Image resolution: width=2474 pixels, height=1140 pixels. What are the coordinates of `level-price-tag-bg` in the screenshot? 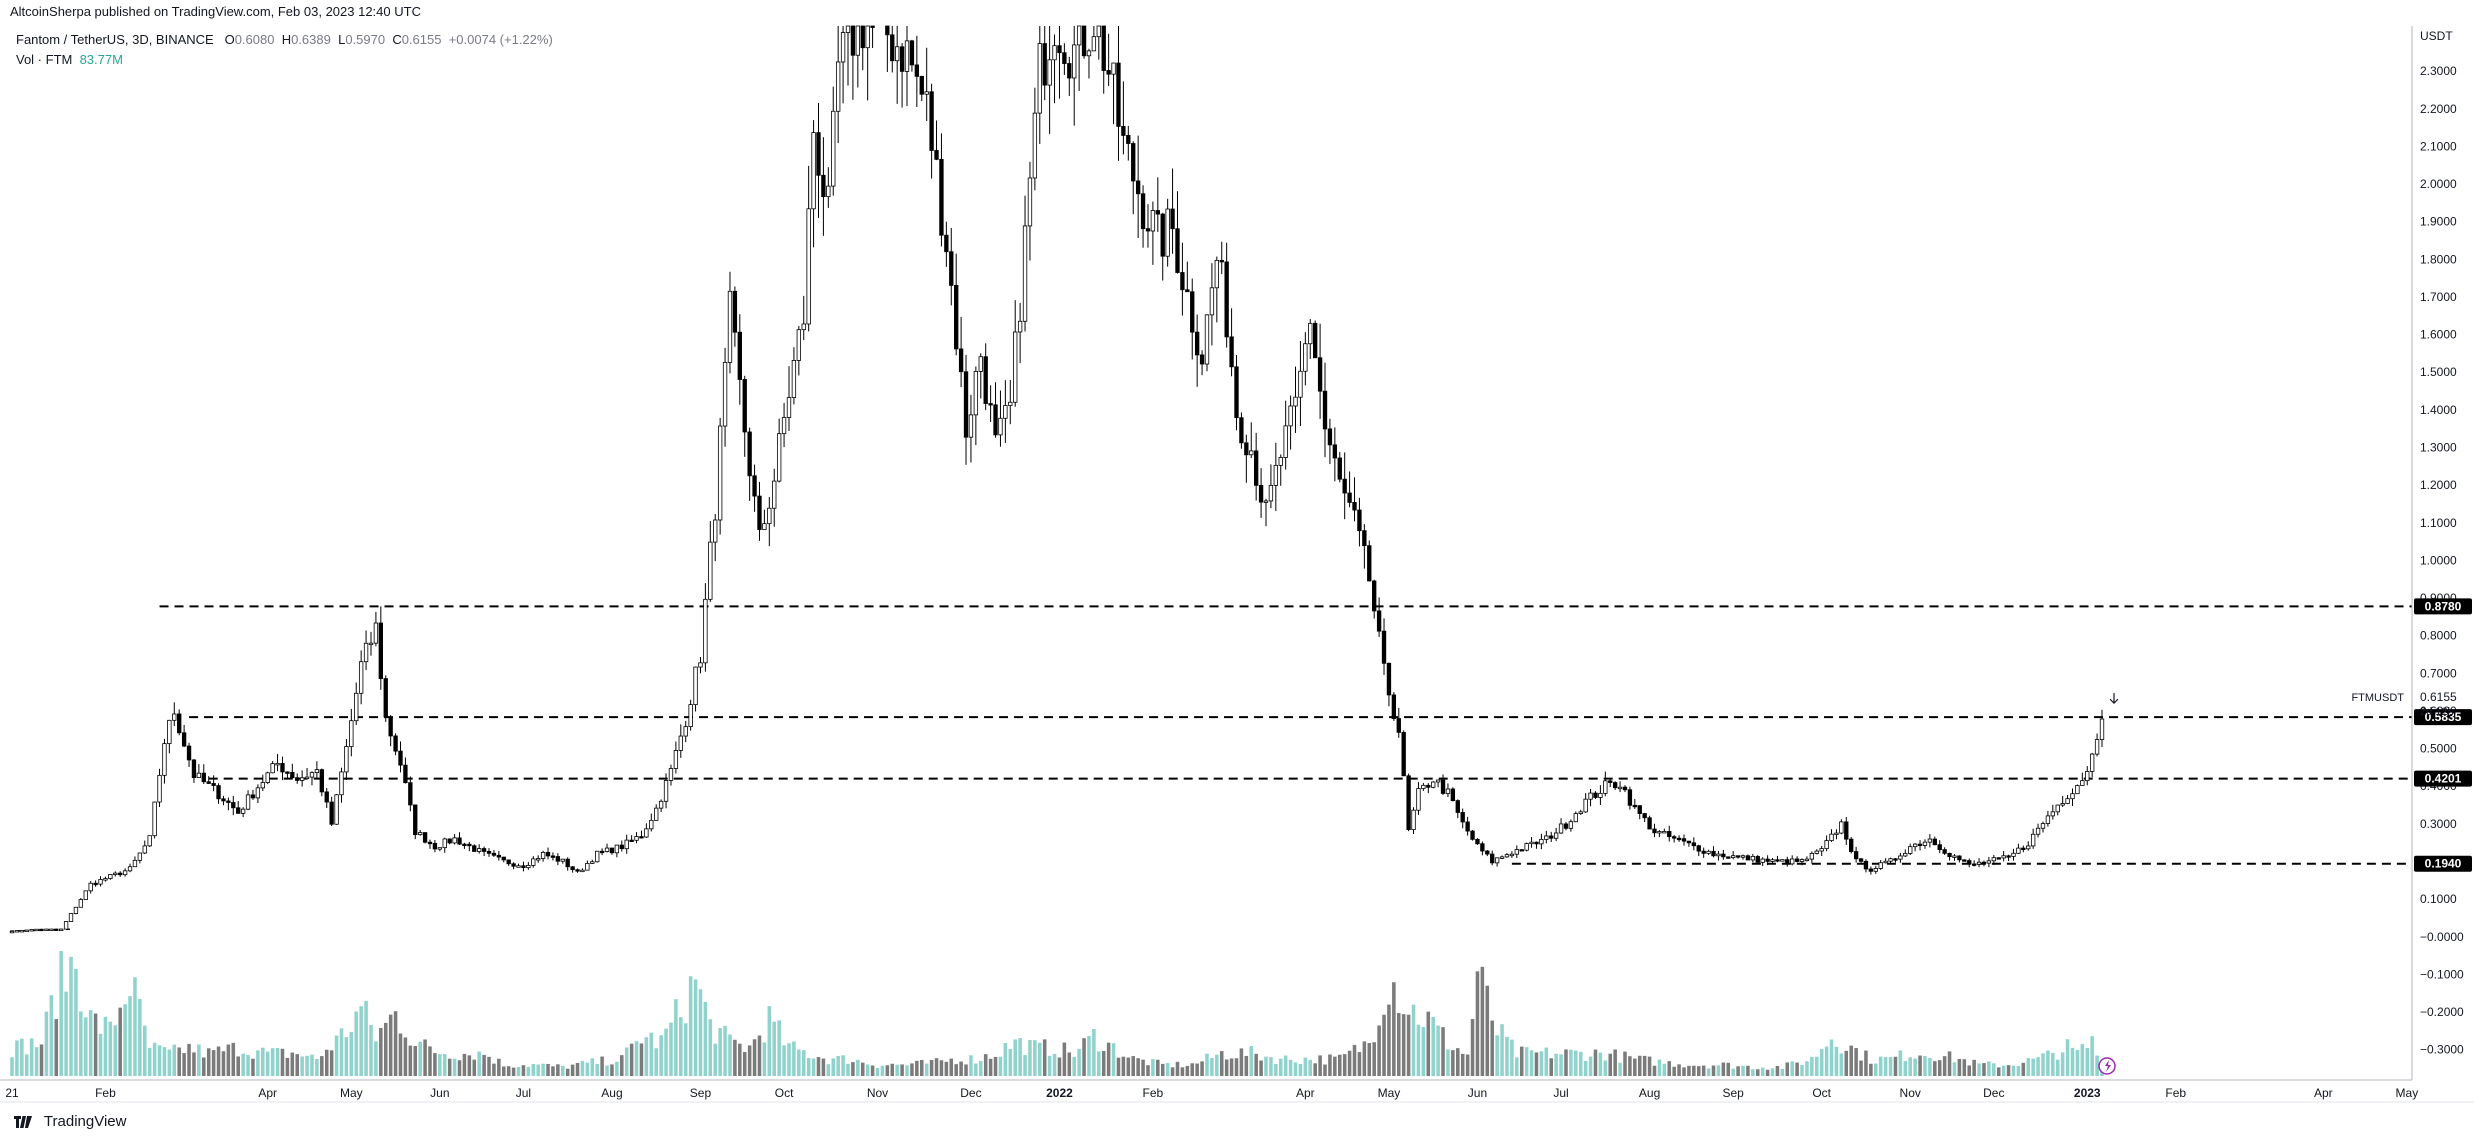 It's located at (2443, 778).